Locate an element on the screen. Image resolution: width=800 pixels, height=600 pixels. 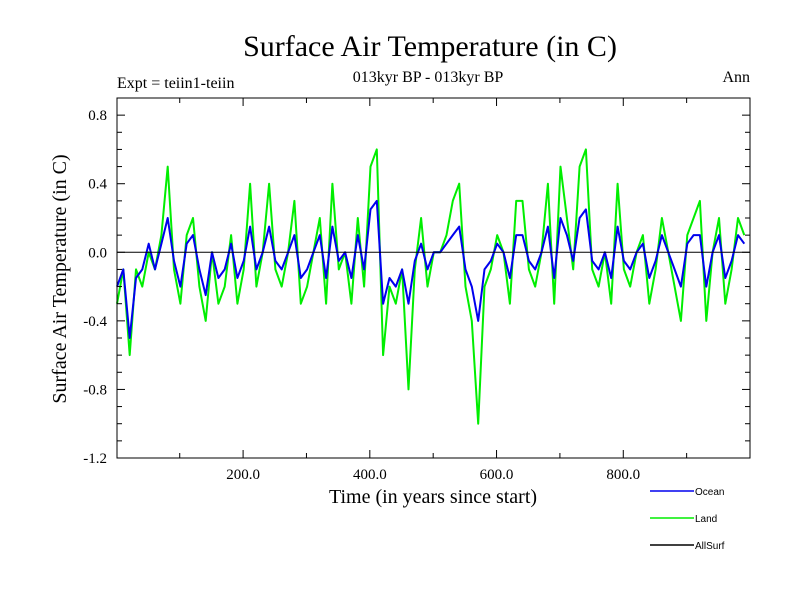
legend-label-allsurf: AllSurf is located at coordinates (710, 546).